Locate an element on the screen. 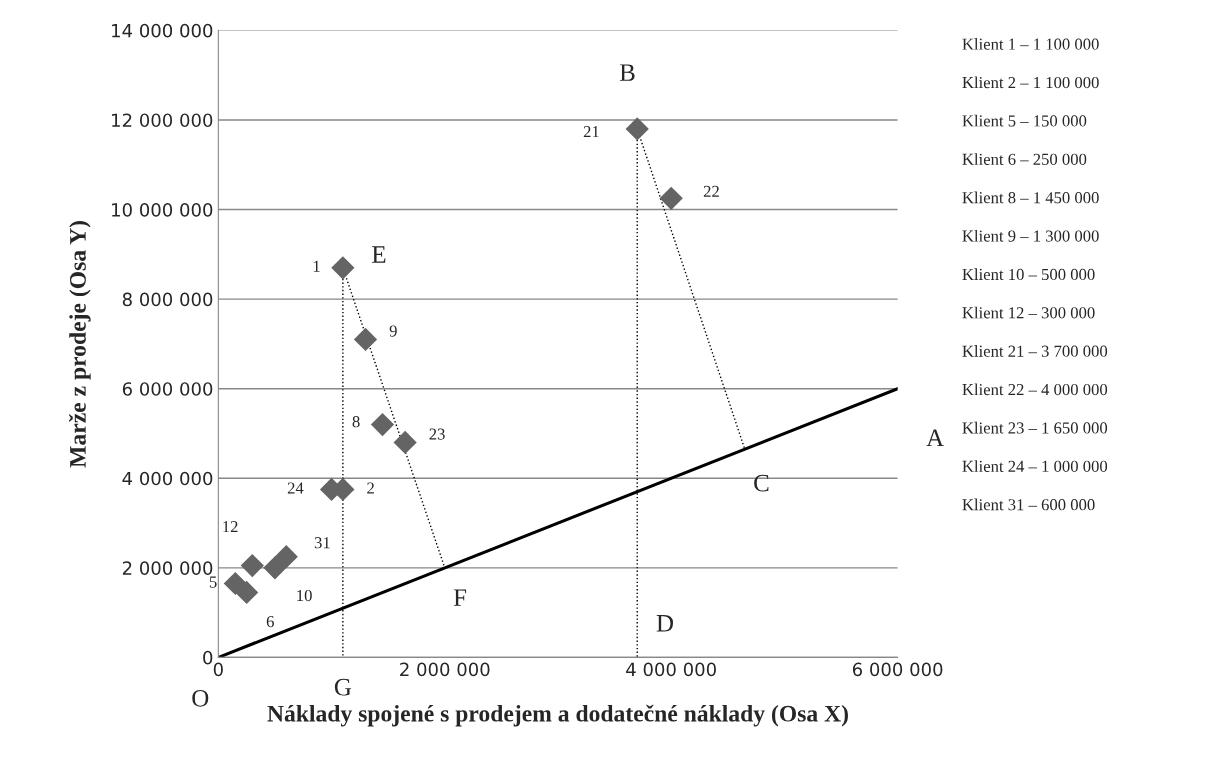 Image resolution: width=1213 pixels, height=760 pixels. annotation: 5 is located at coordinates (213, 582).